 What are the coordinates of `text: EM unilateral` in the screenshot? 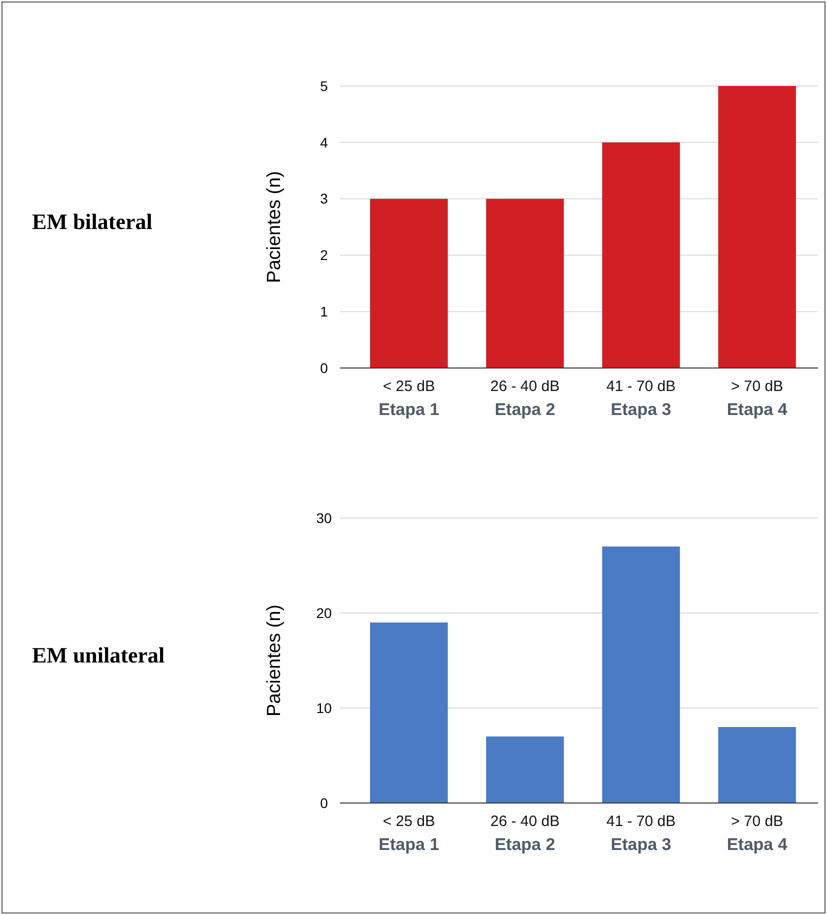 It's located at (98, 655).